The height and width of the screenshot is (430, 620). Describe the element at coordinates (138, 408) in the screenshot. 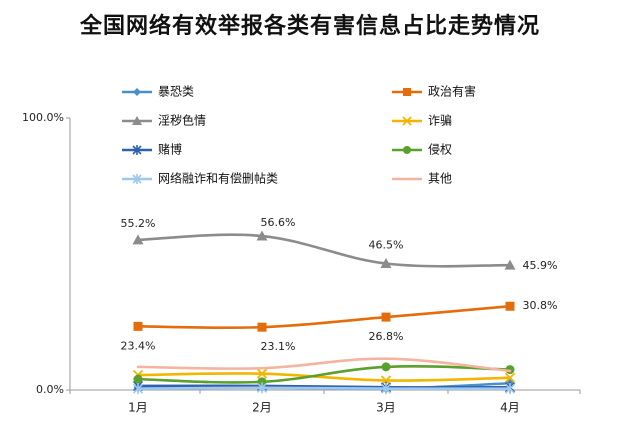

I see `x-tick-label: 1月` at that location.